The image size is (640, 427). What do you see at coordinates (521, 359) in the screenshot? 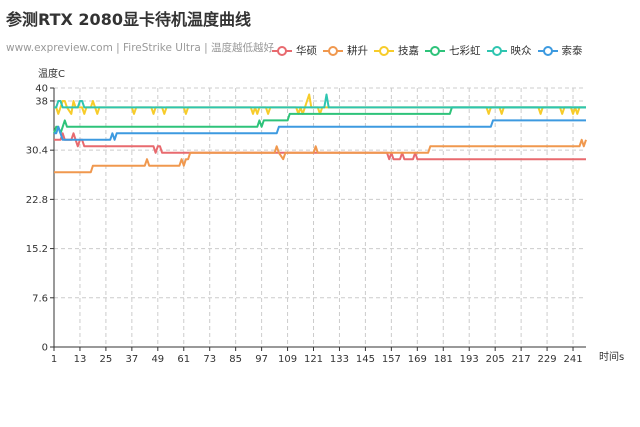
I see `x-tick-label: 217` at bounding box center [521, 359].